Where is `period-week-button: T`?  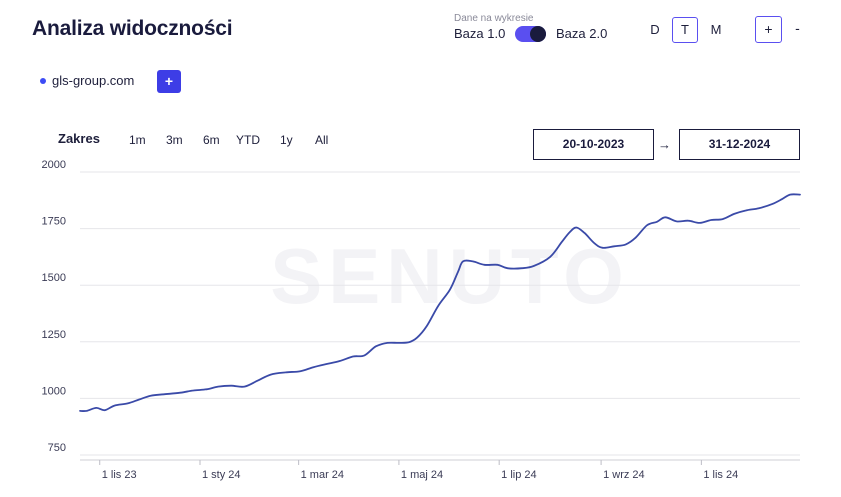
period-week-button: T is located at coordinates (685, 30).